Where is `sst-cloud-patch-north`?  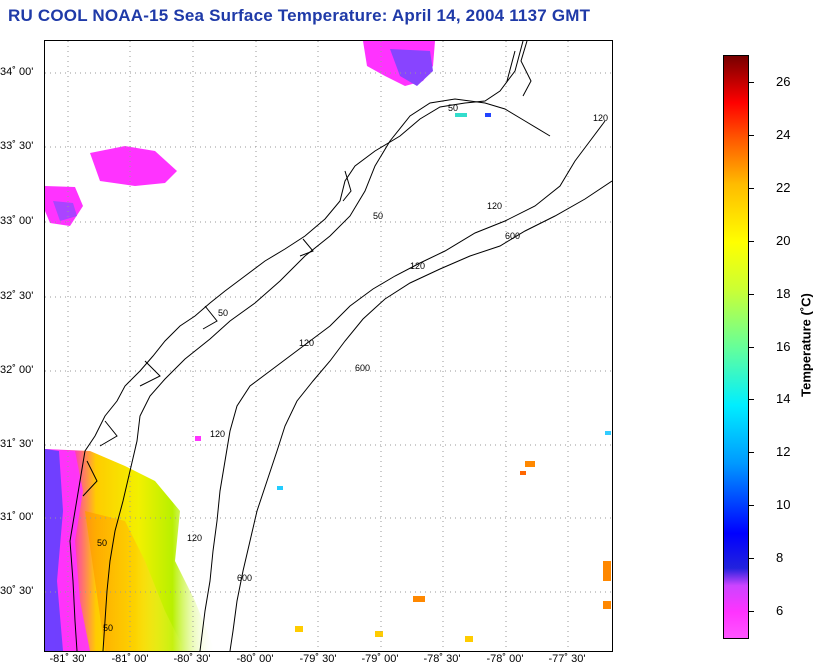 sst-cloud-patch-north is located at coordinates (399, 63).